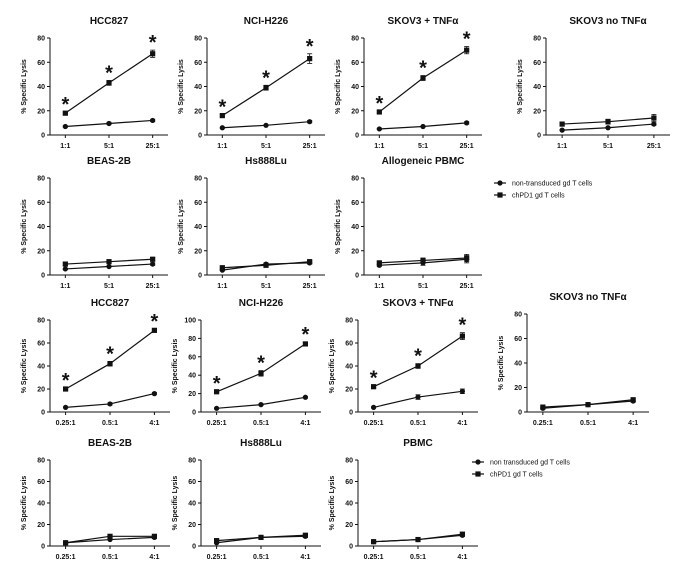 This screenshot has height=580, width=700. Describe the element at coordinates (588, 297) in the screenshot. I see `chart-title: SKOV3 no TNFα` at that location.